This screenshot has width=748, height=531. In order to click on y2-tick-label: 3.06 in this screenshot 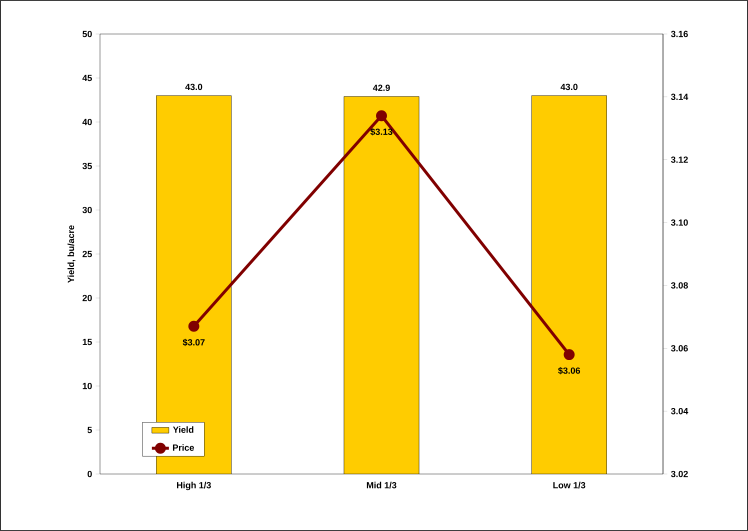, I will do `click(679, 348)`.